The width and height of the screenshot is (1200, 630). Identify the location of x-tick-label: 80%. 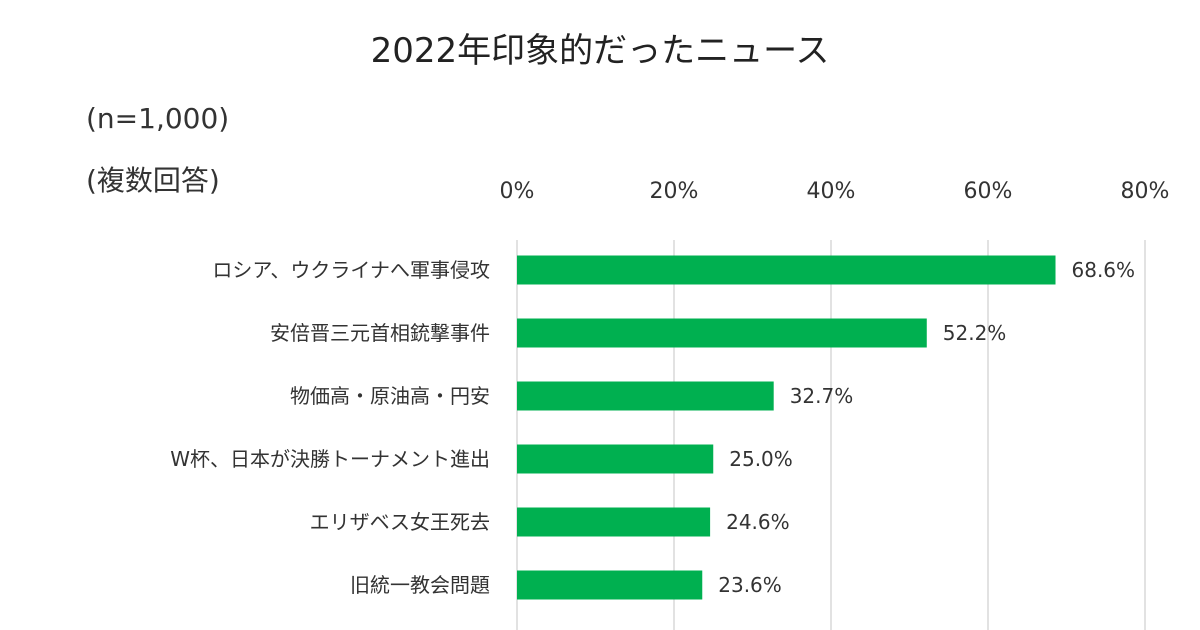
(1145, 191).